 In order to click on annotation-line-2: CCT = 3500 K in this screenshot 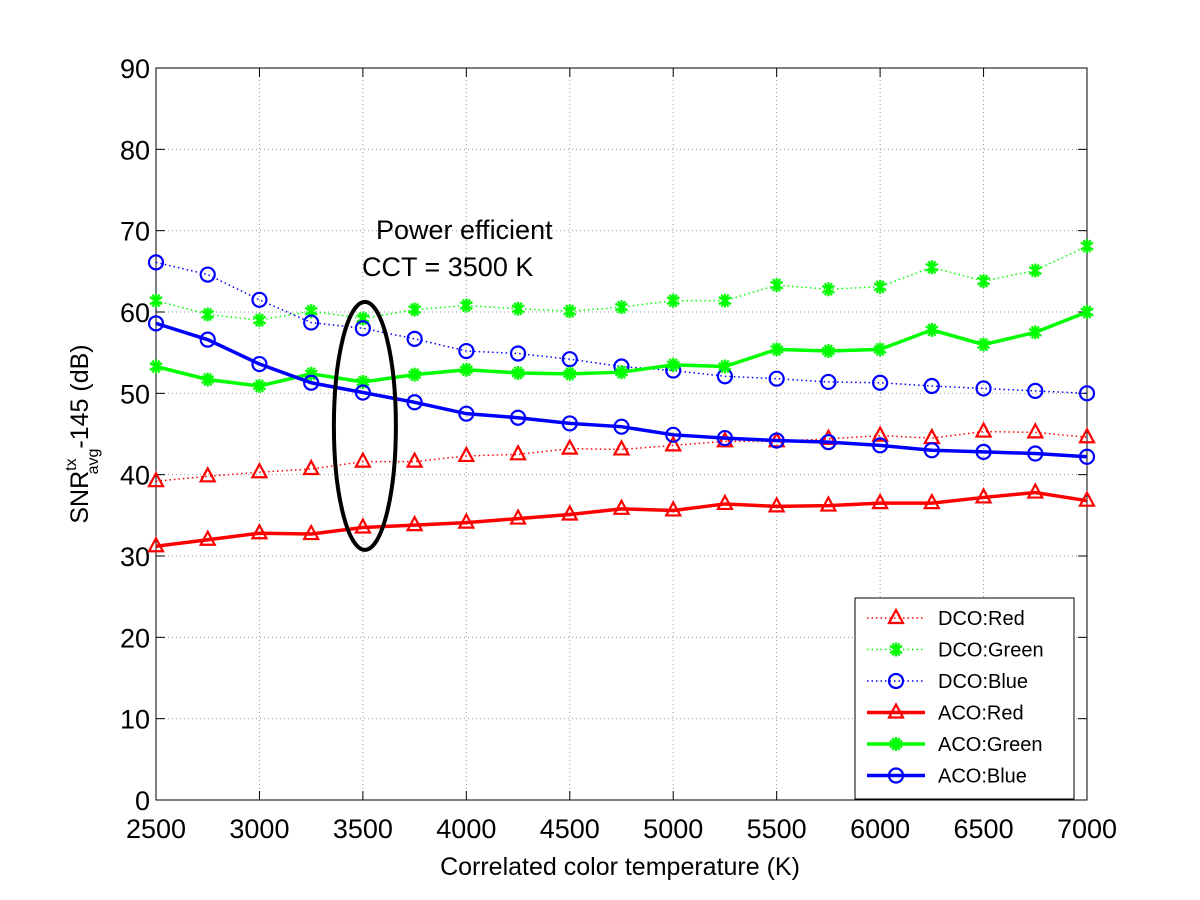, I will do `click(447, 267)`.